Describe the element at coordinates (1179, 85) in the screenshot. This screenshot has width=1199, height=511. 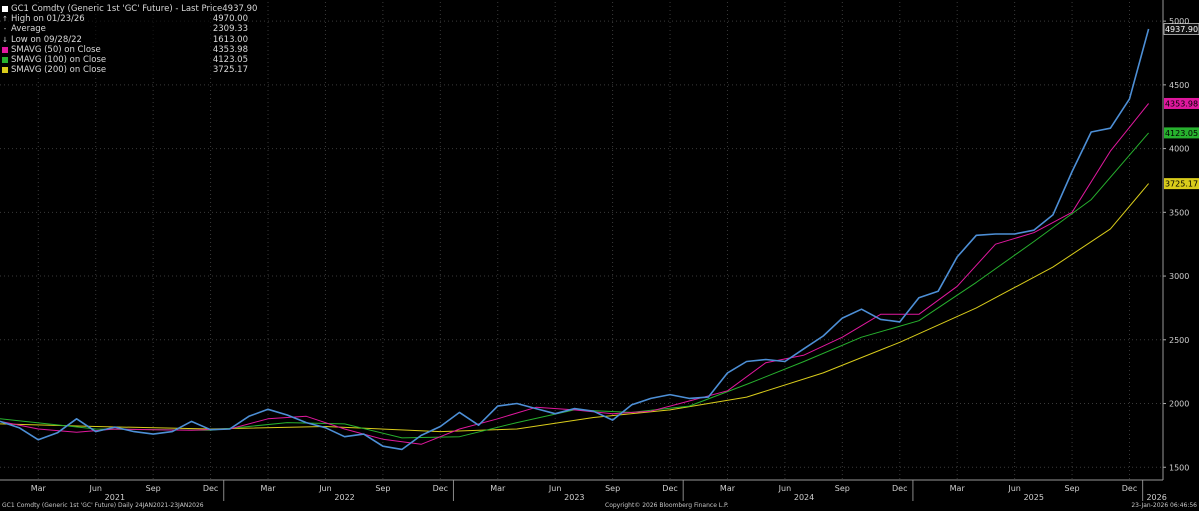
I see `y-tick-label: 4500` at that location.